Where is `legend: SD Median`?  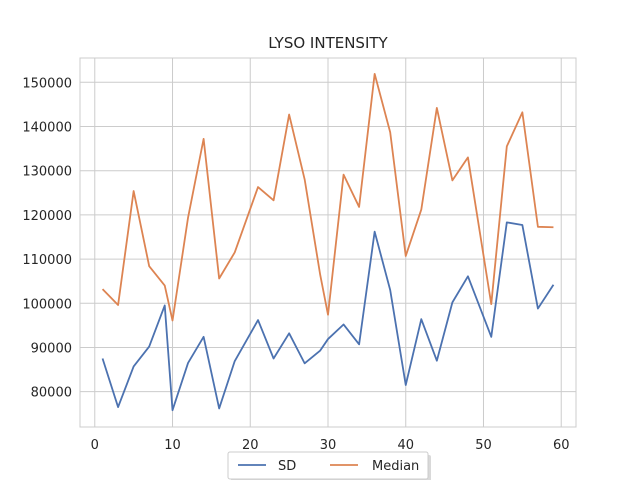
legend: SD Median is located at coordinates (329, 465).